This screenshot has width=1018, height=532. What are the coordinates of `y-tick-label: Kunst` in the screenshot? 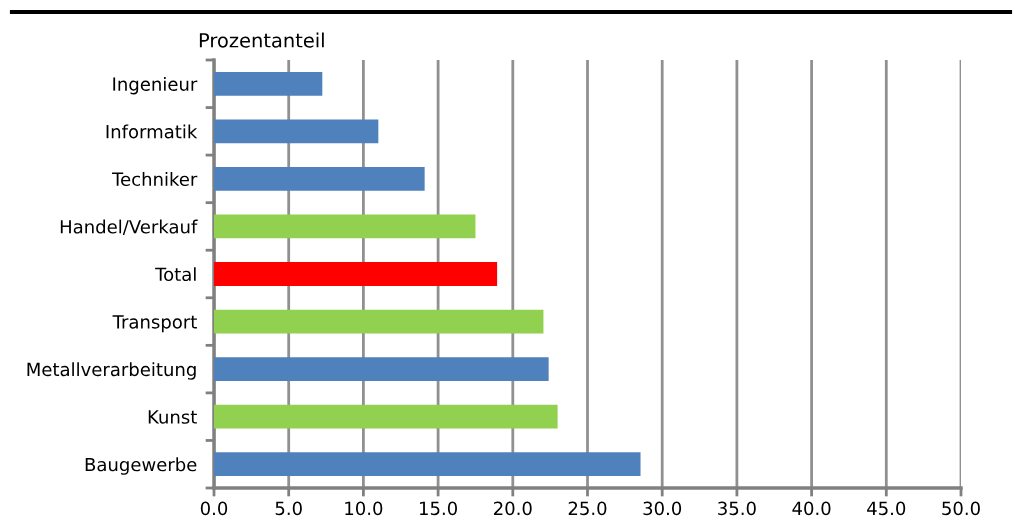 It's located at (172, 417).